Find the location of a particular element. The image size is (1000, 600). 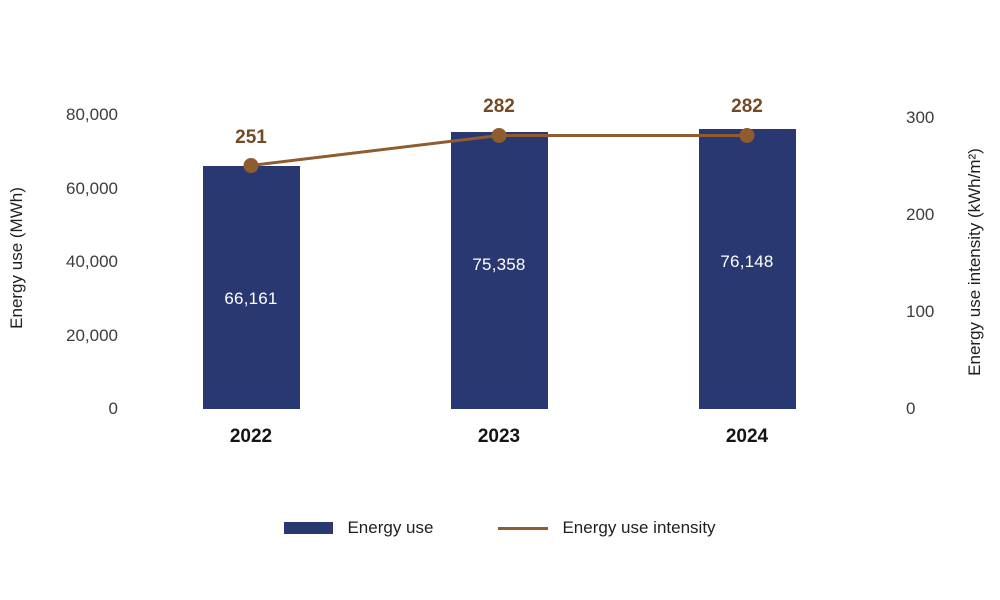

x-axis-label-2022: 2022 is located at coordinates (251, 436).